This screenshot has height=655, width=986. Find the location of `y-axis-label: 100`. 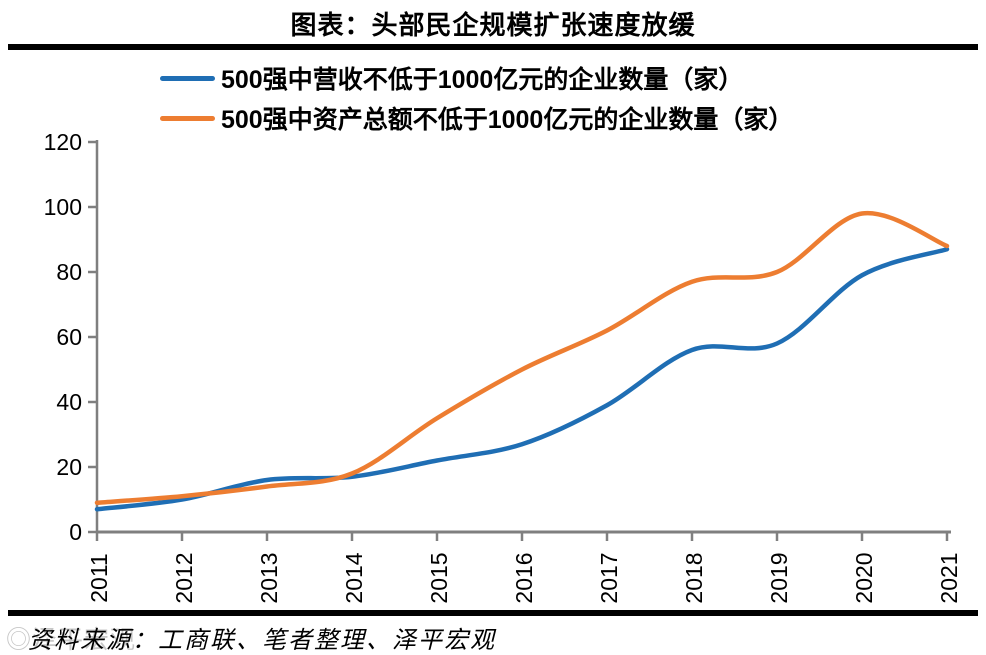

y-axis-label: 100 is located at coordinates (62, 207).